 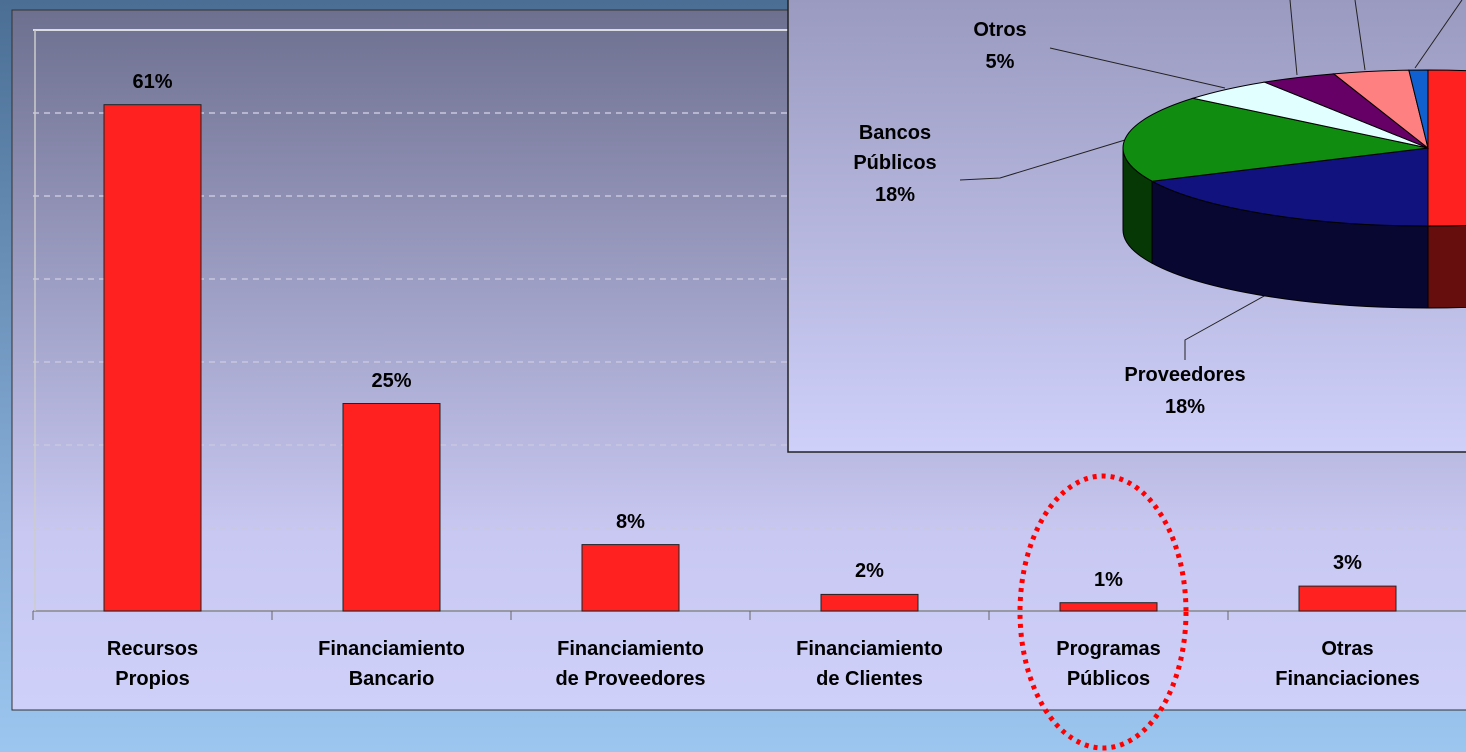 What do you see at coordinates (1000, 30) in the screenshot?
I see `pie-label: Otros` at bounding box center [1000, 30].